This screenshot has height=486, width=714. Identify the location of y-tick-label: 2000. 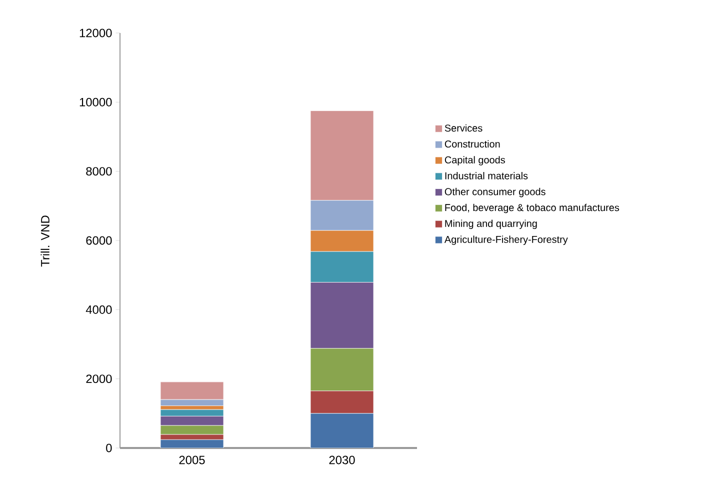
(99, 379).